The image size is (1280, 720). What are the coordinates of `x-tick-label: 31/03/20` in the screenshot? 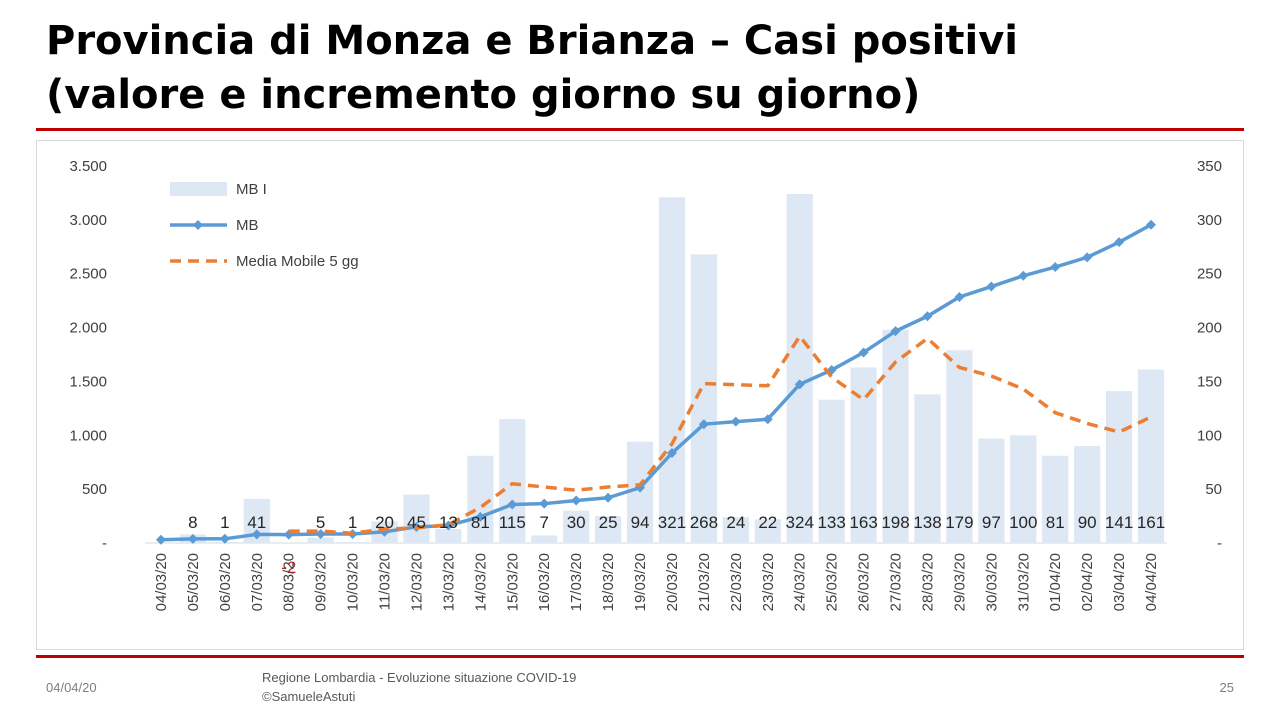 It's located at (1023, 582).